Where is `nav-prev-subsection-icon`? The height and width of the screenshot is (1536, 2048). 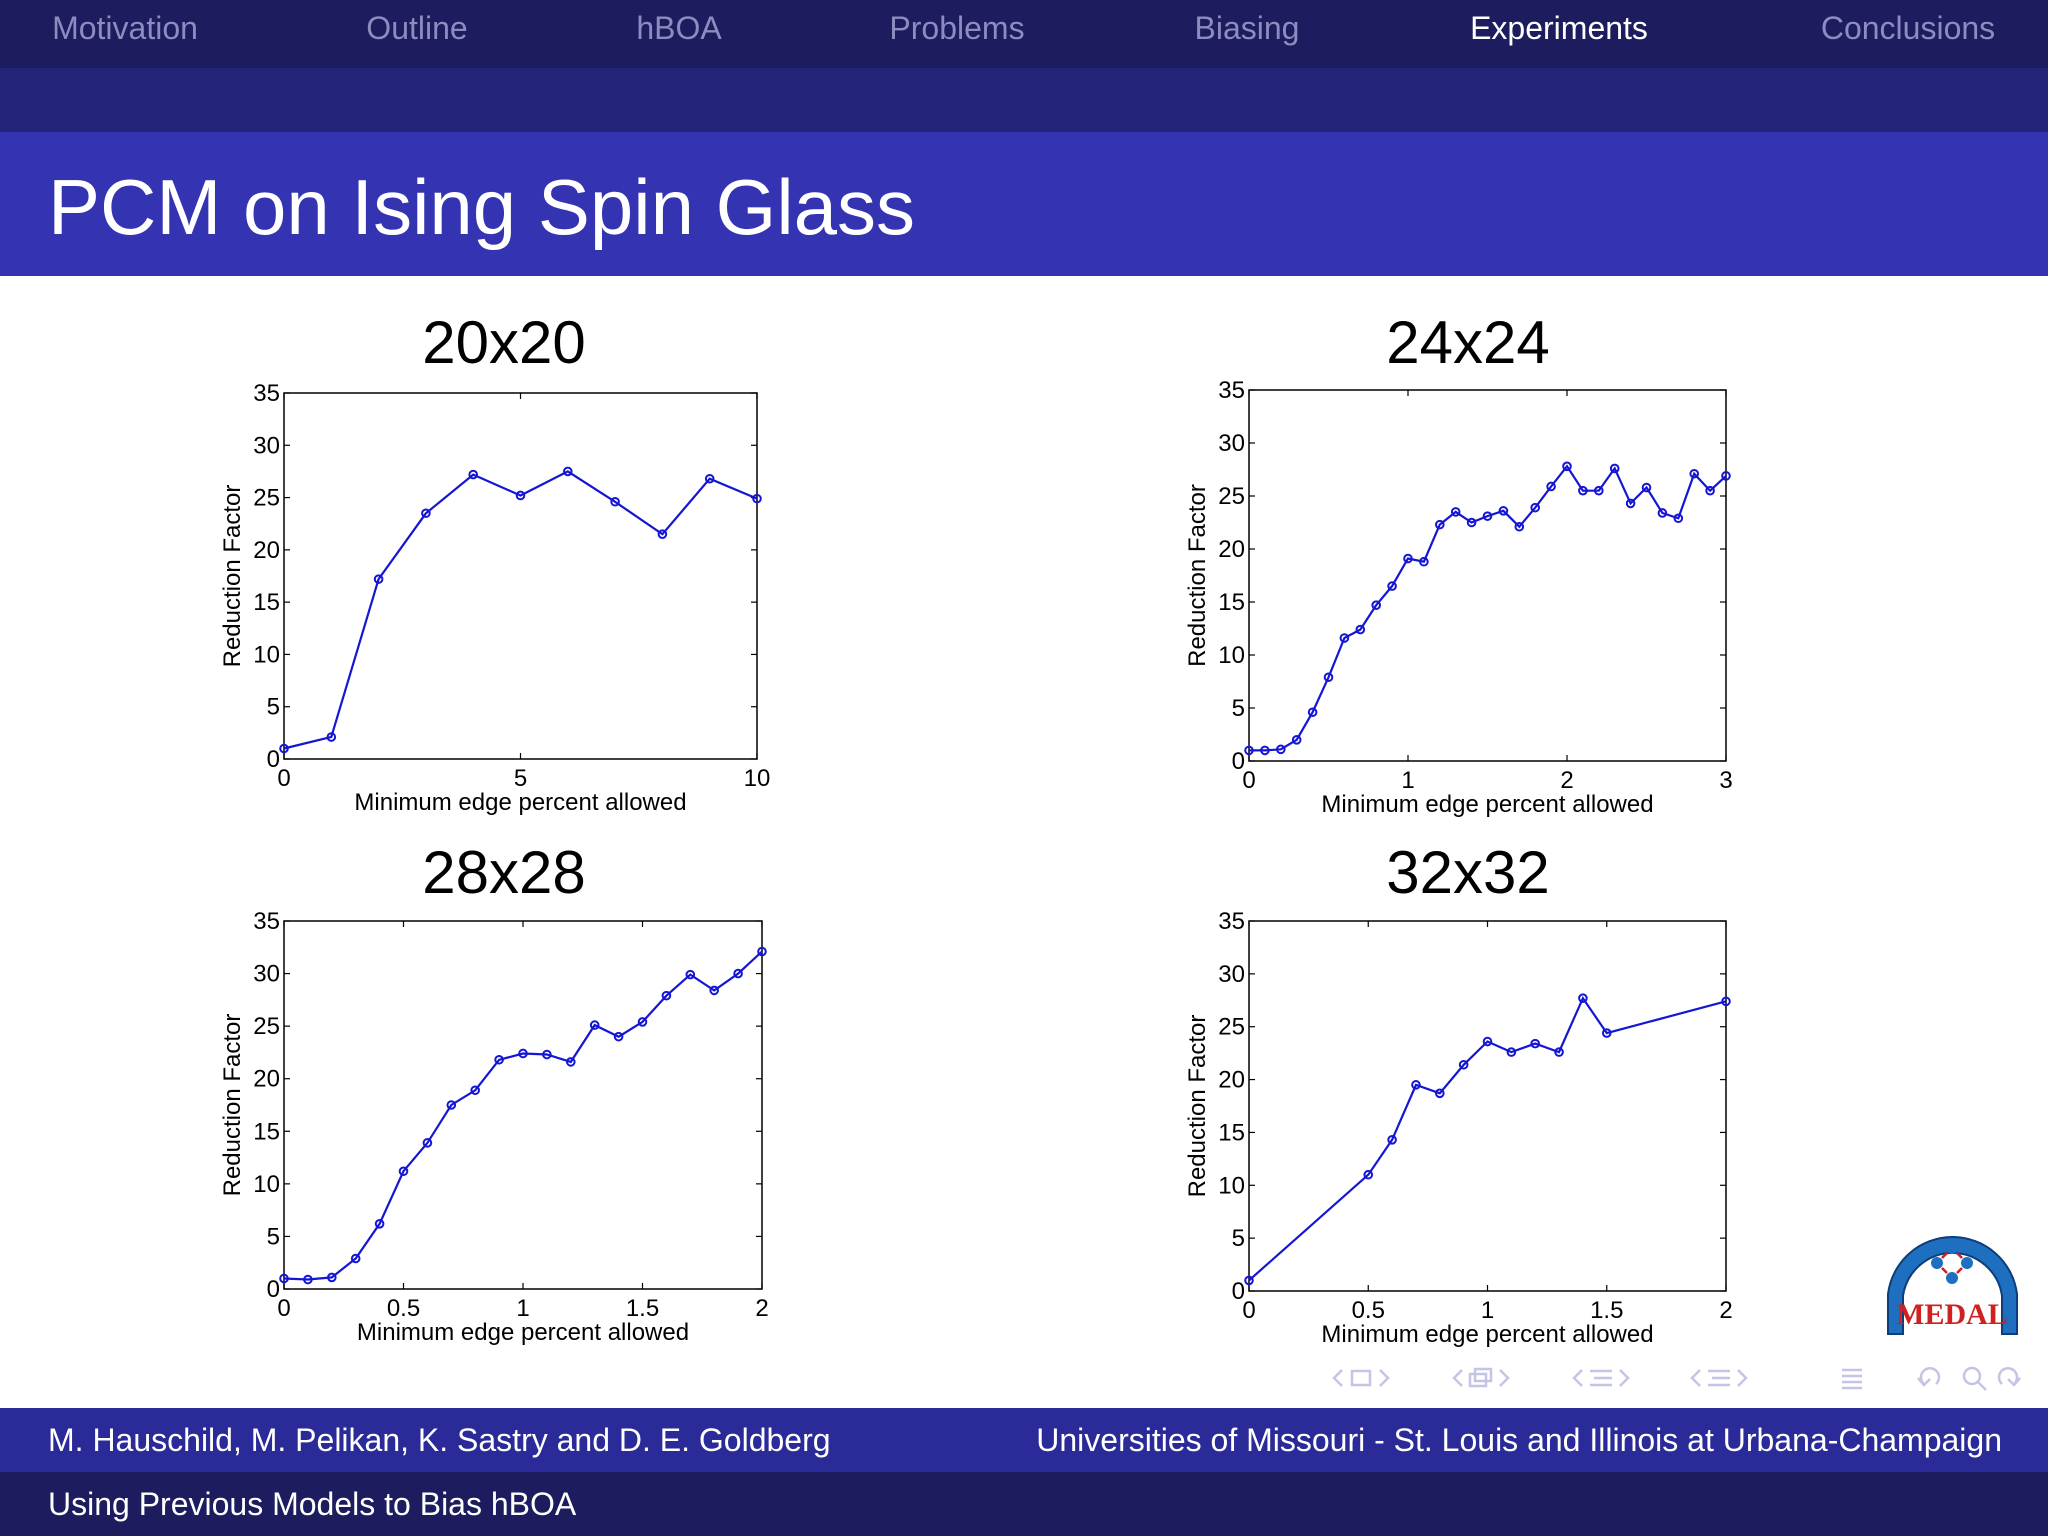 nav-prev-subsection-icon is located at coordinates (1457, 1378).